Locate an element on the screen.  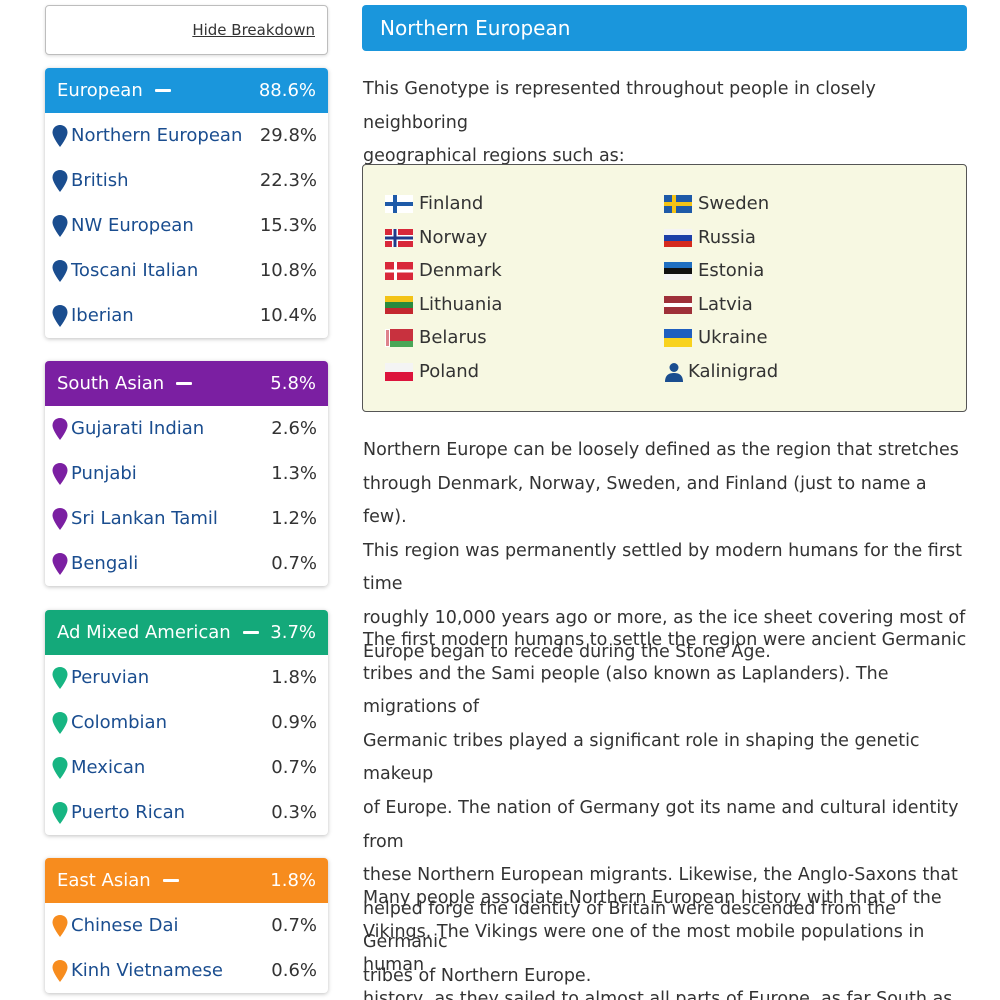
group-header: East Asian 1.8% is located at coordinates (186, 880).